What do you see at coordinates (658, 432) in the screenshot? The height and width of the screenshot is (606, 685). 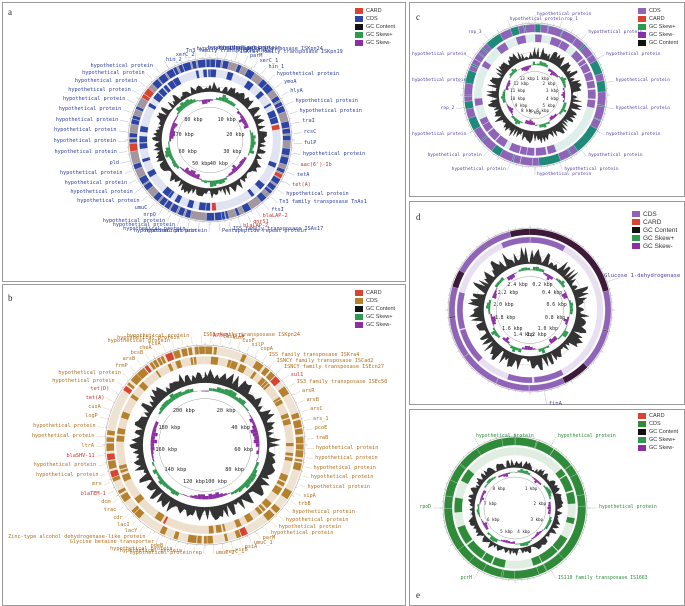 I see `legend-e: CARD CDS GC Content GC Skew+ GC Skew-` at bounding box center [658, 432].